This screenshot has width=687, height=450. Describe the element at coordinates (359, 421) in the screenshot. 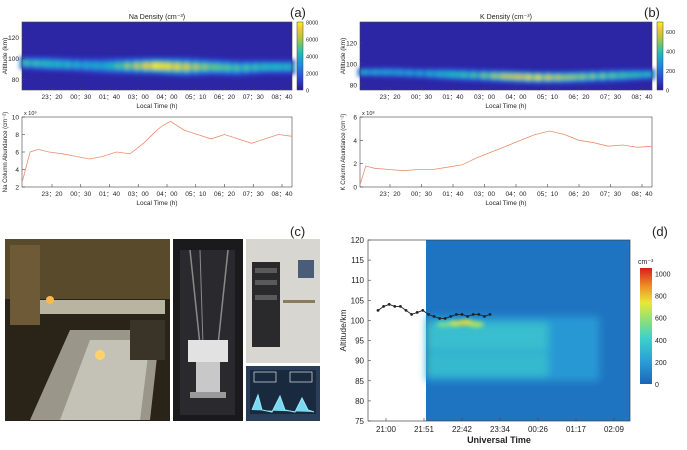

I see `y-tick-label: 75` at that location.